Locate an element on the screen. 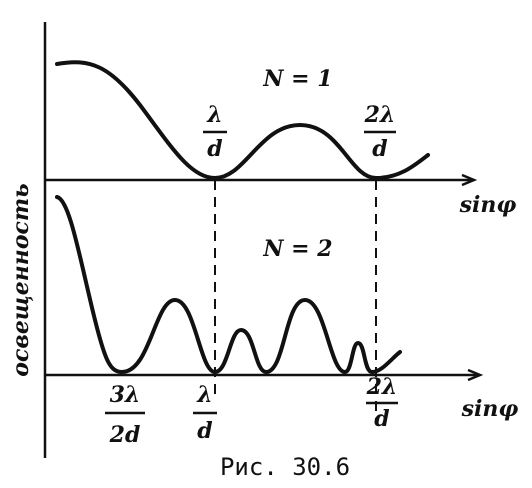  fraction: 3λ 2d is located at coordinates (125, 415).